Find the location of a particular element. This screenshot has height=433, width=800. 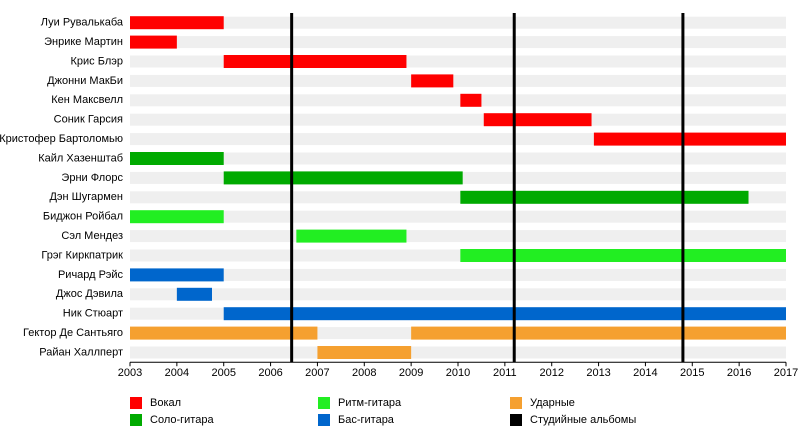

row-label: Дэн Шугармен is located at coordinates (86, 197).